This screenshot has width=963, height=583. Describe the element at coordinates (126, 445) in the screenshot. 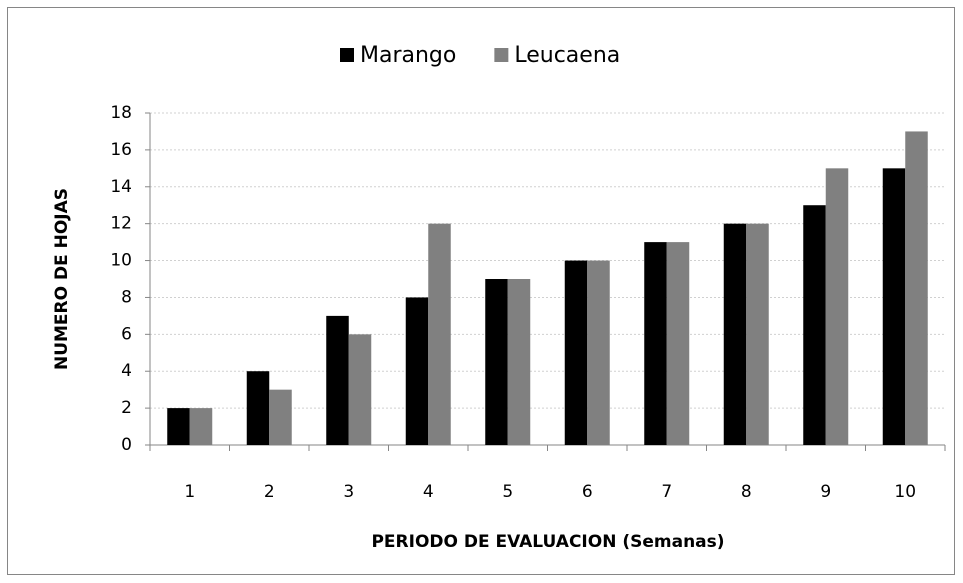

I see `y-tick-label: 0` at that location.